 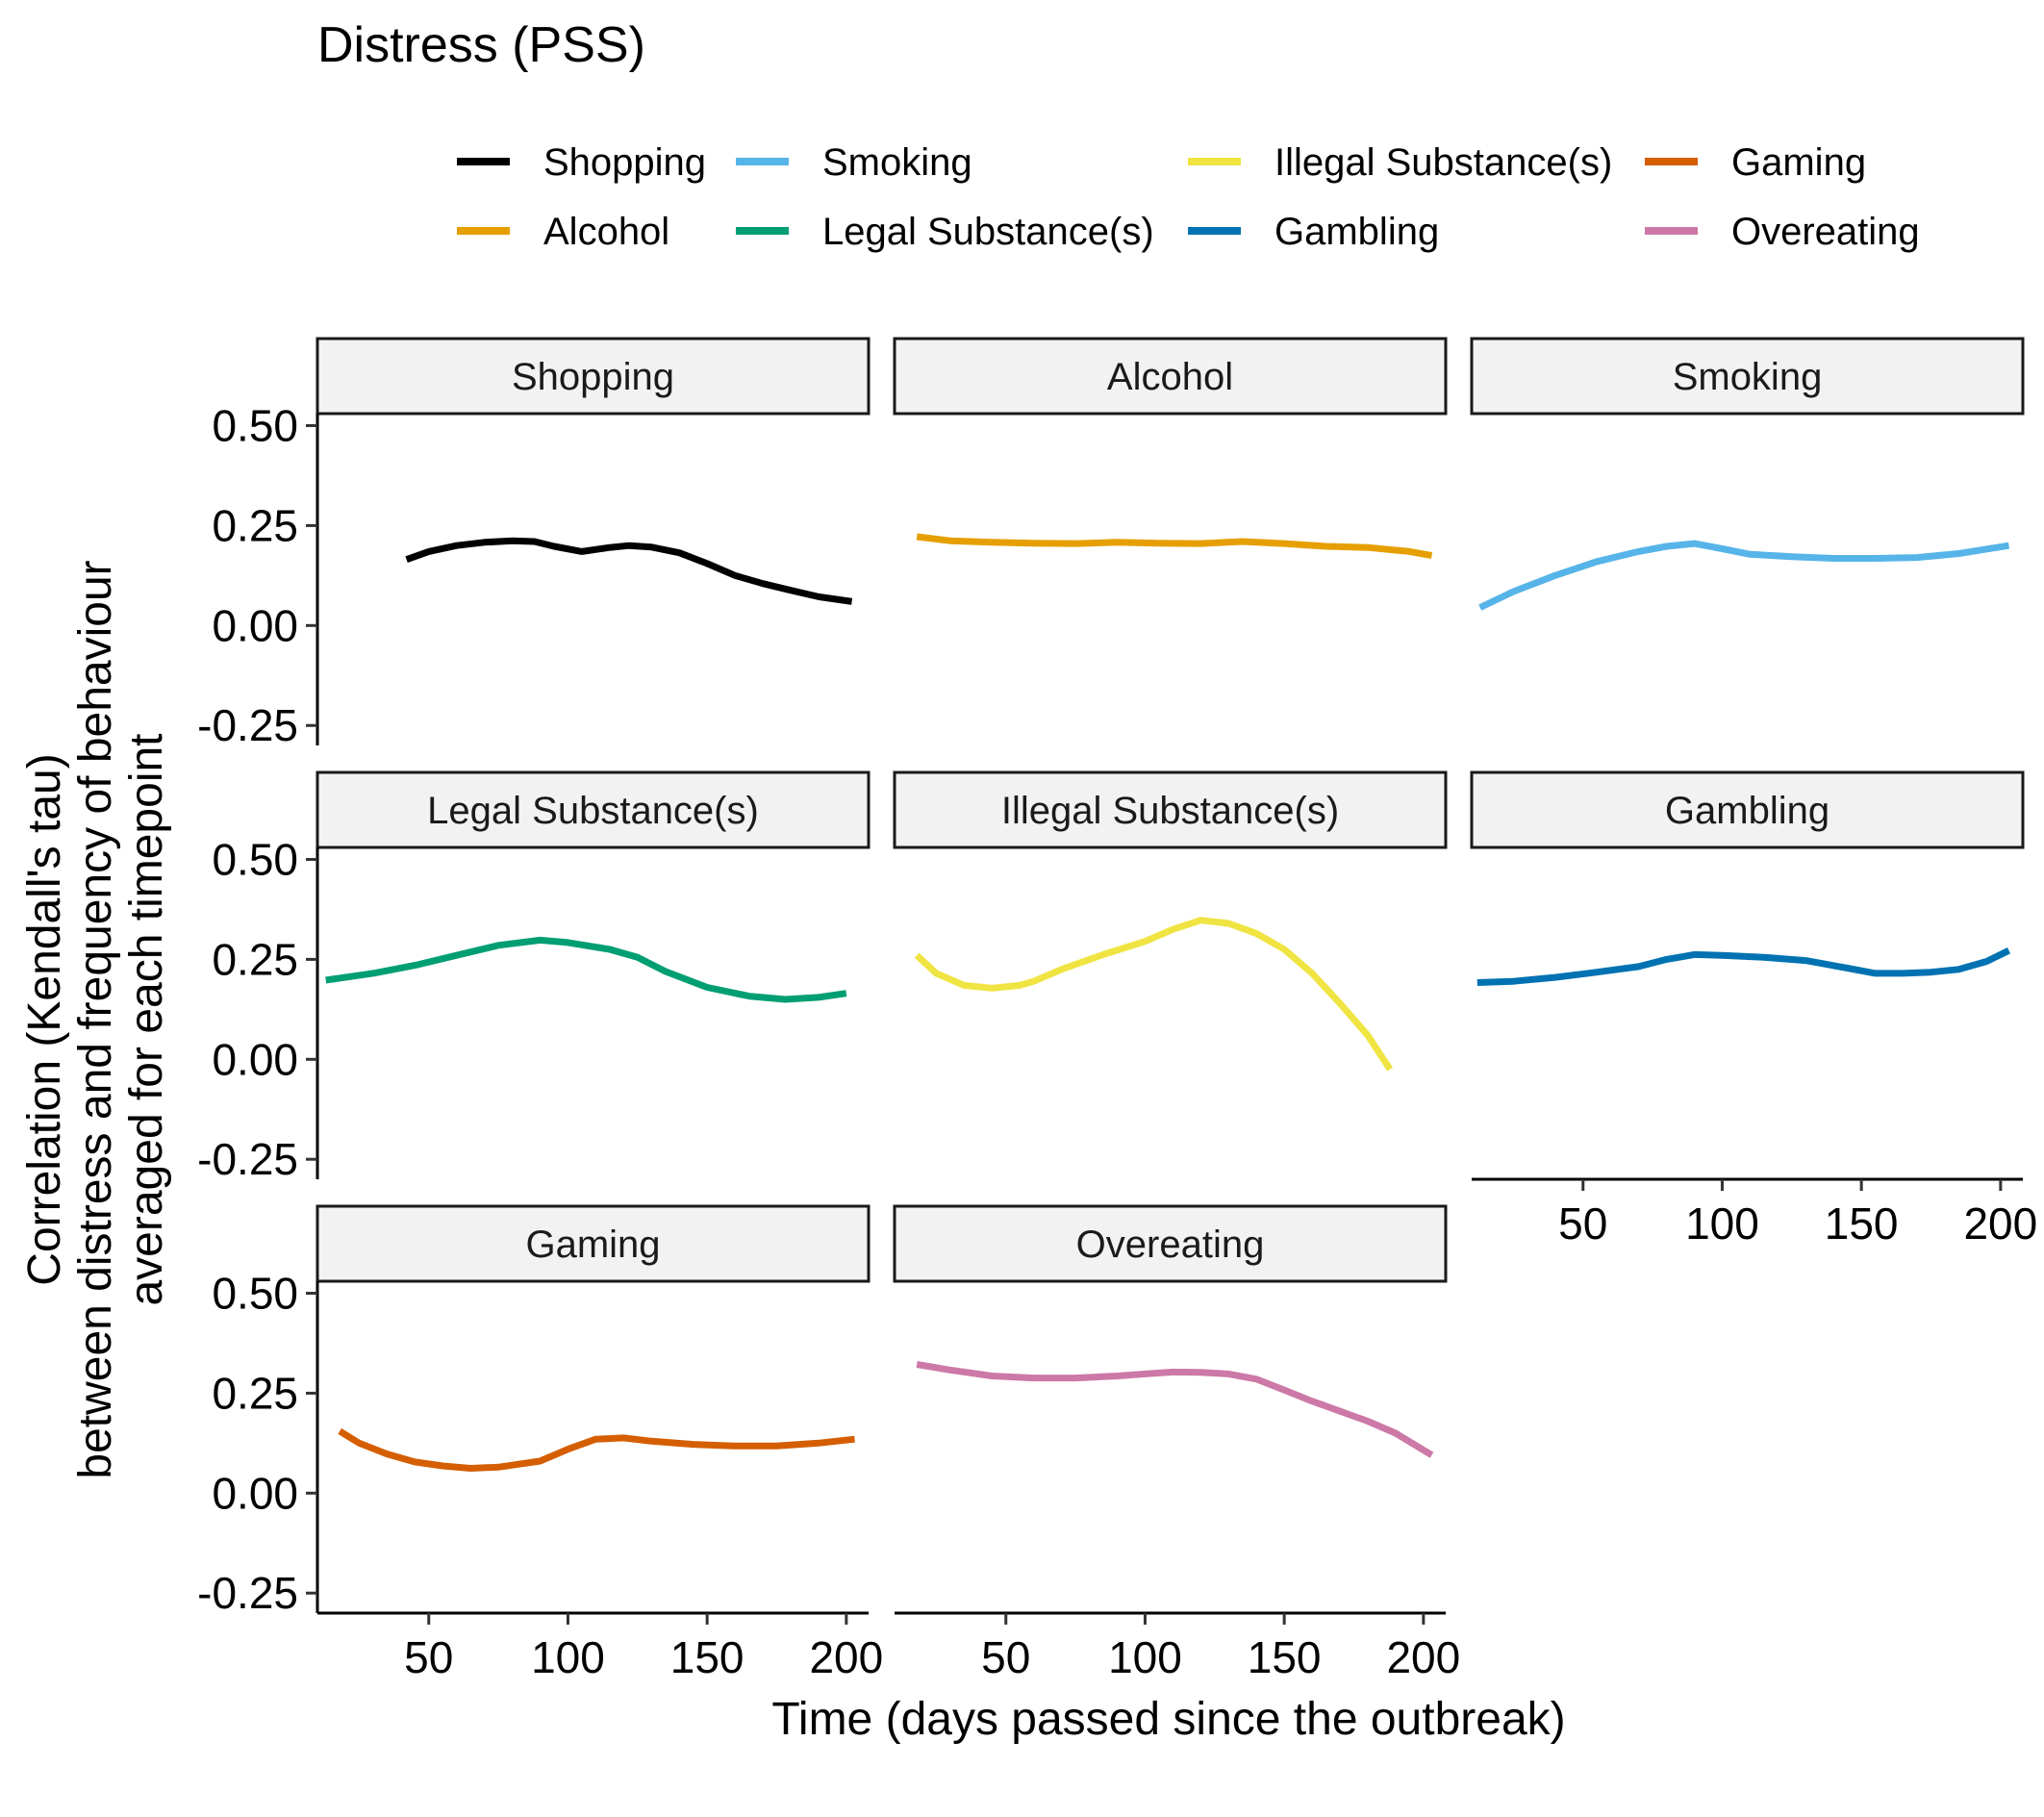 I want to click on strip-label: Gambling, so click(x=1747, y=811).